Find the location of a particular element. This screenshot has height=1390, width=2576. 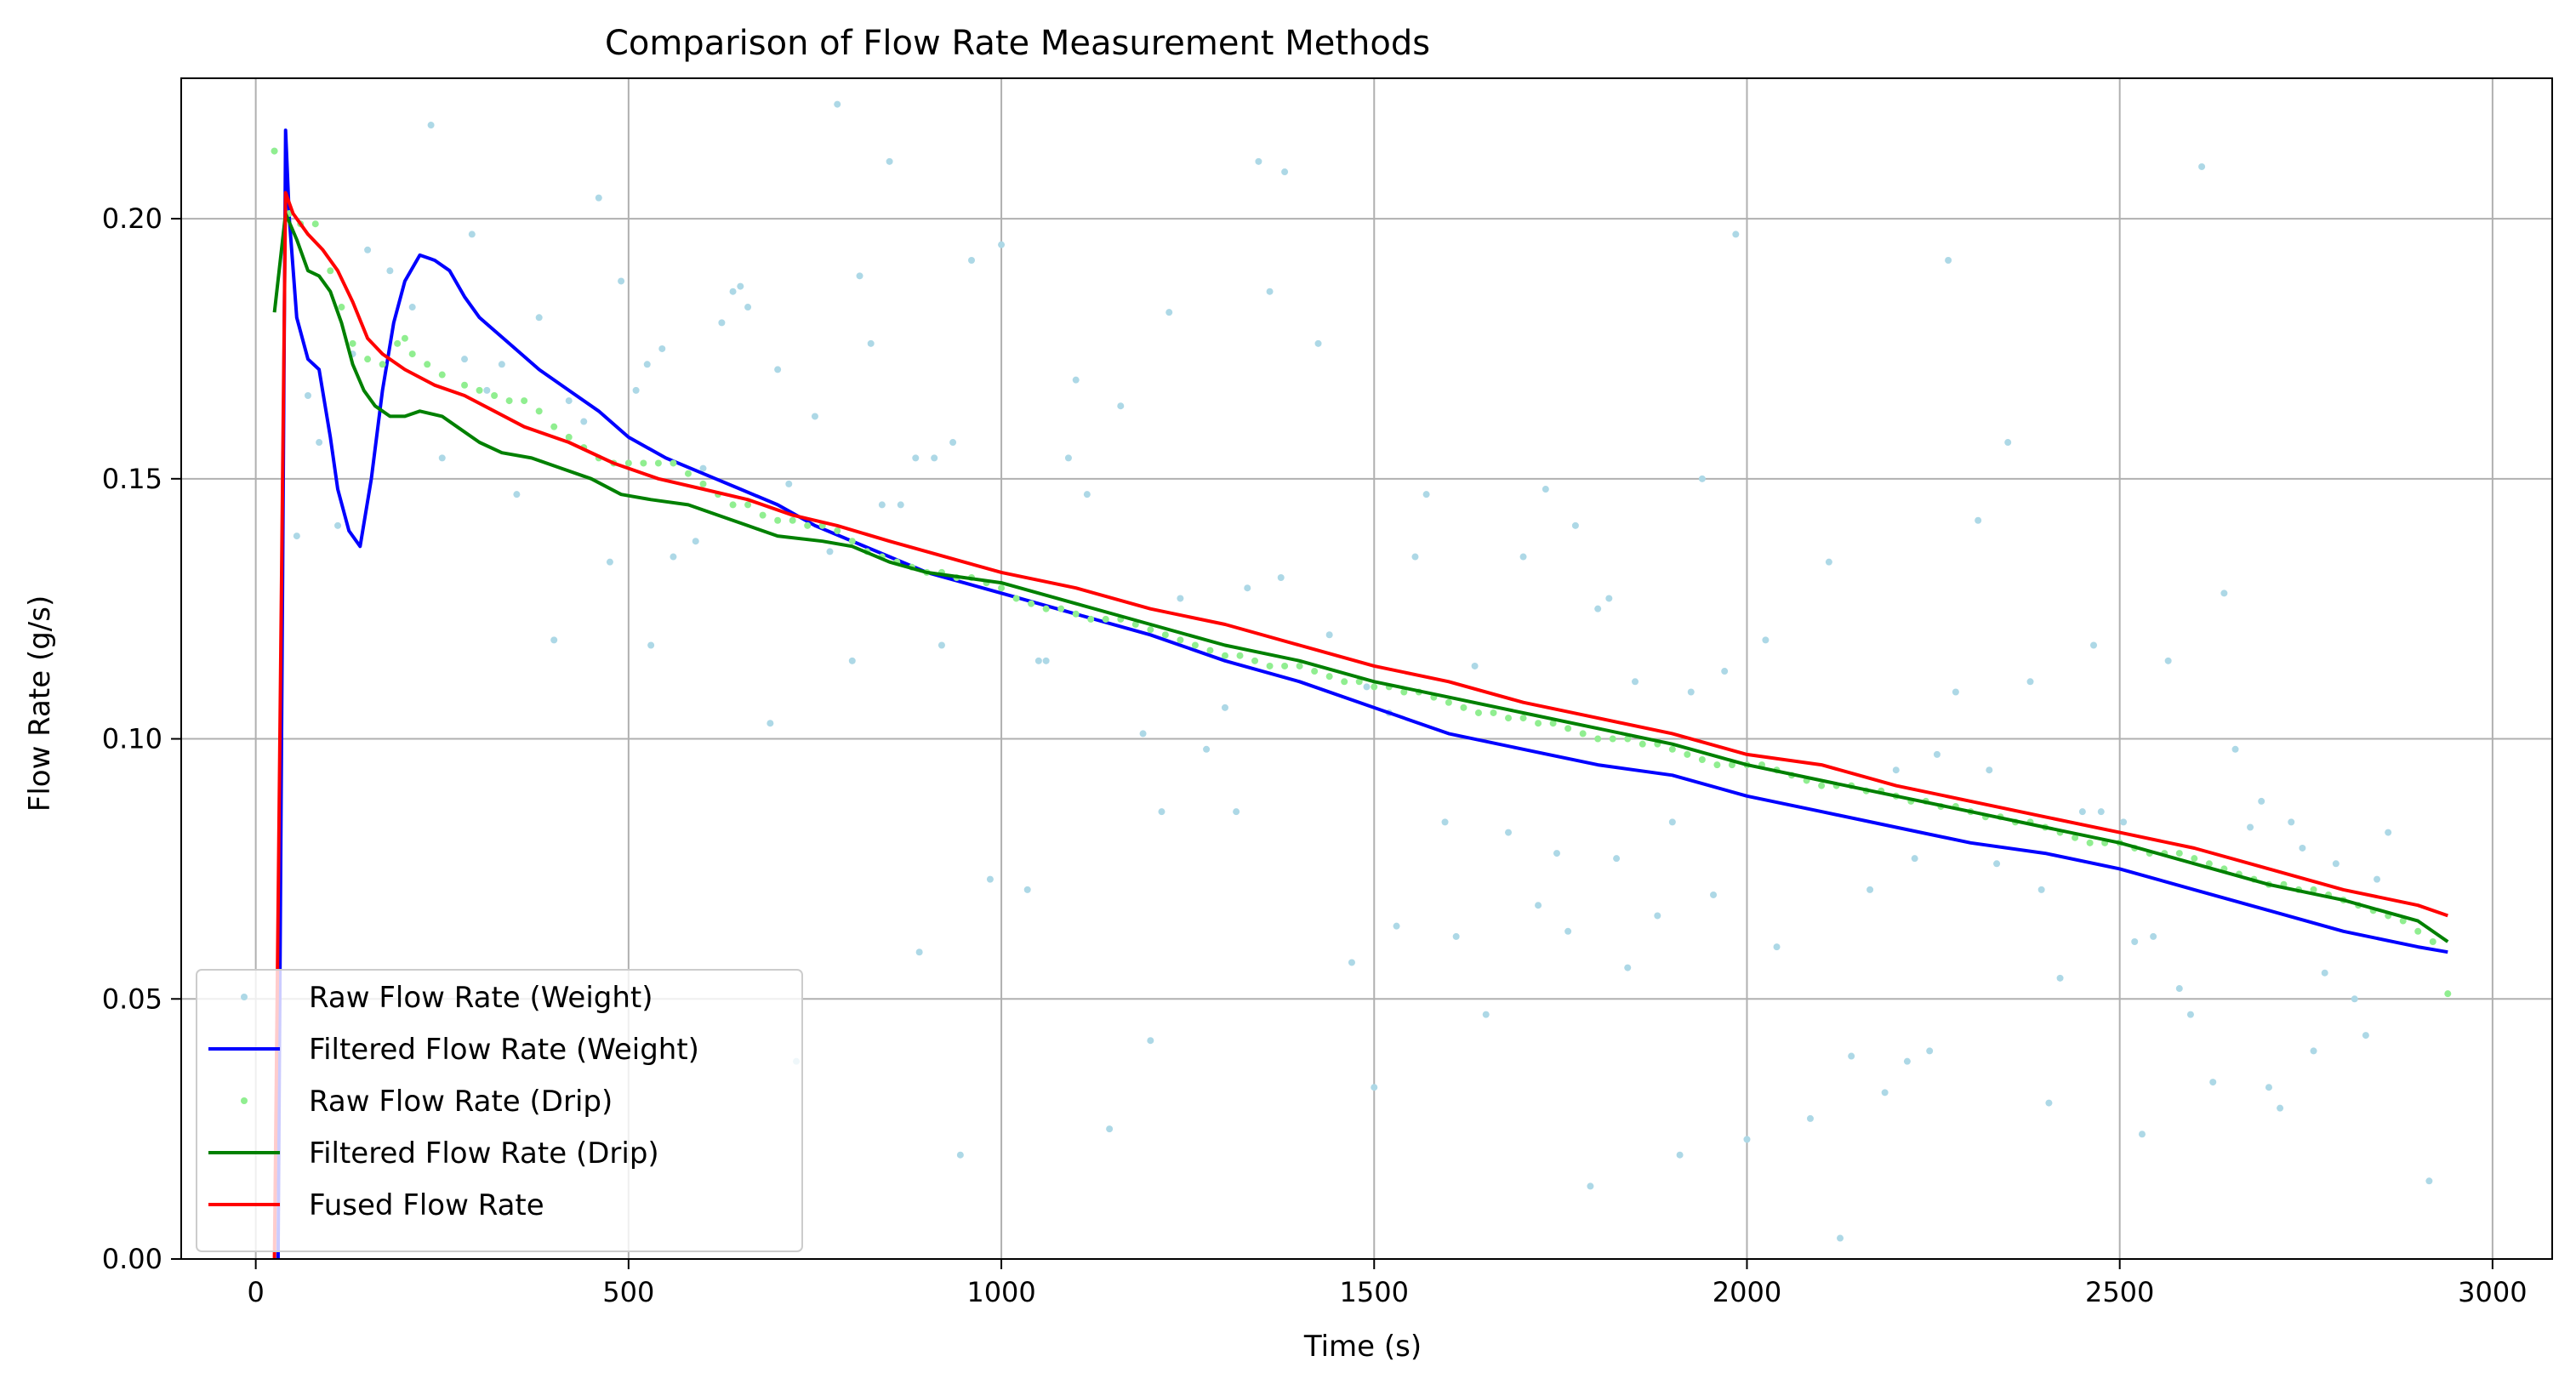

legend-label: Raw Flow Rate (Drip) is located at coordinates (461, 1102).